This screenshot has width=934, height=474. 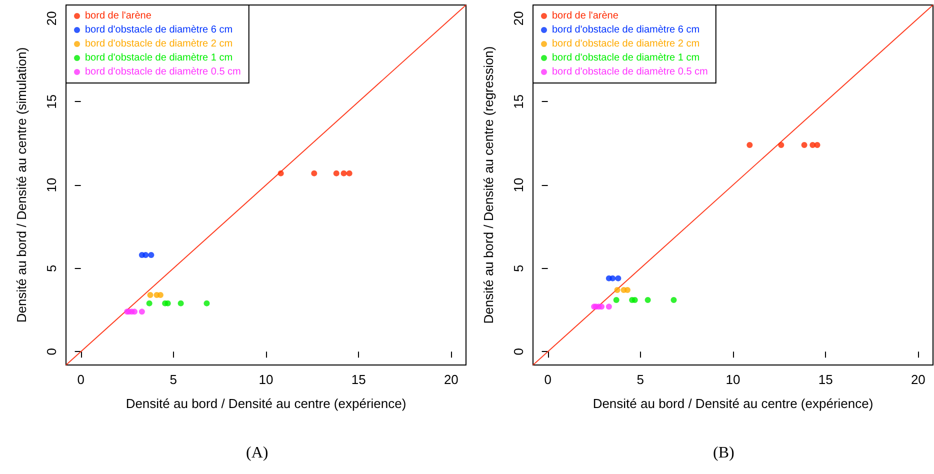 What do you see at coordinates (488, 185) in the screenshot?
I see `y-axis-title: Densité au bord / Densité au centre (regression)` at bounding box center [488, 185].